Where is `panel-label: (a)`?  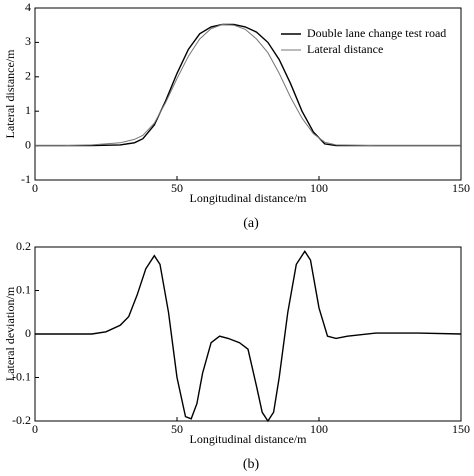
panel-label: (a) is located at coordinates (251, 223).